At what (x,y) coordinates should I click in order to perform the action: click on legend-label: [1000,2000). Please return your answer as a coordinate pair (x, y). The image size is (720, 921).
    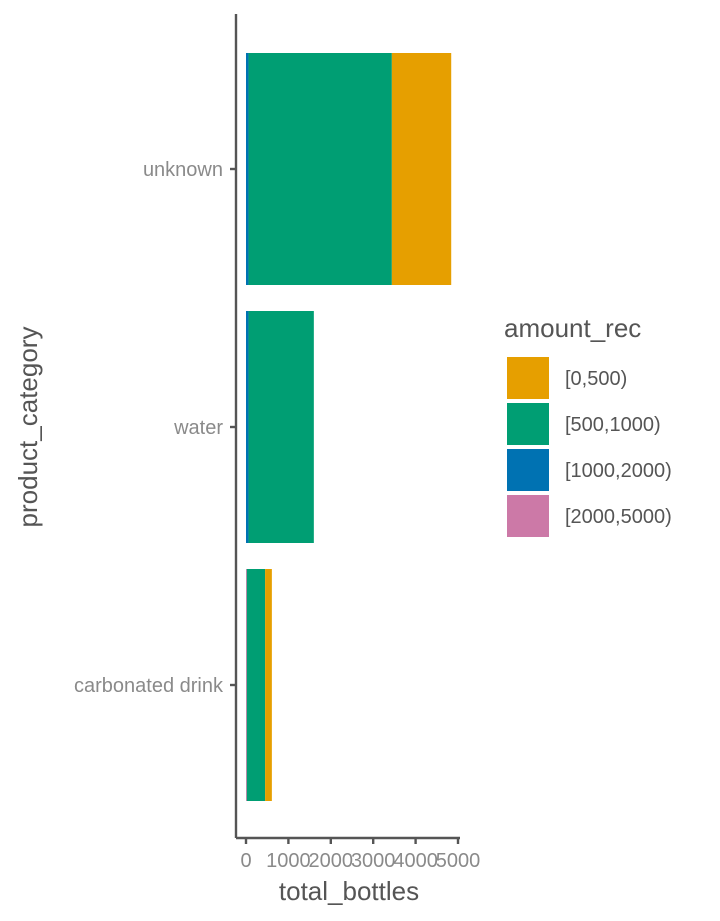
    Looking at the image, I should click on (618, 471).